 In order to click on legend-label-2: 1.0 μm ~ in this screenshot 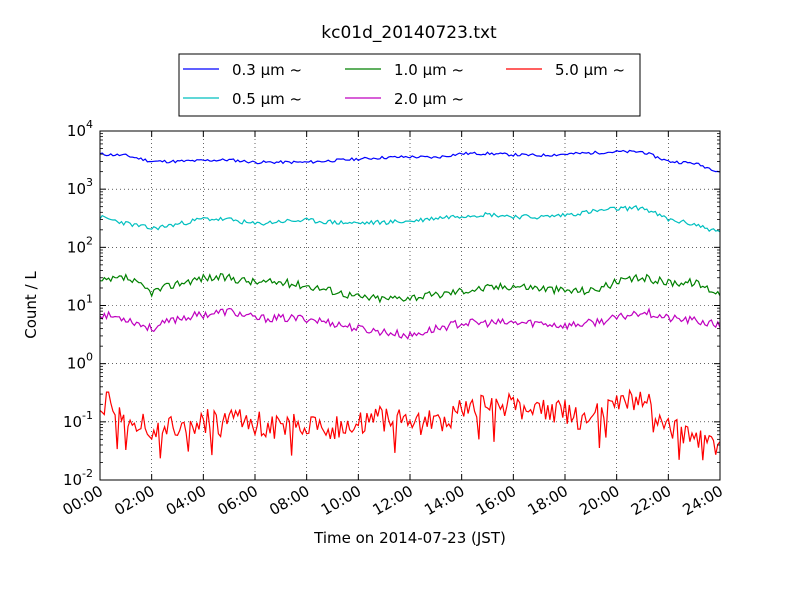, I will do `click(429, 70)`.